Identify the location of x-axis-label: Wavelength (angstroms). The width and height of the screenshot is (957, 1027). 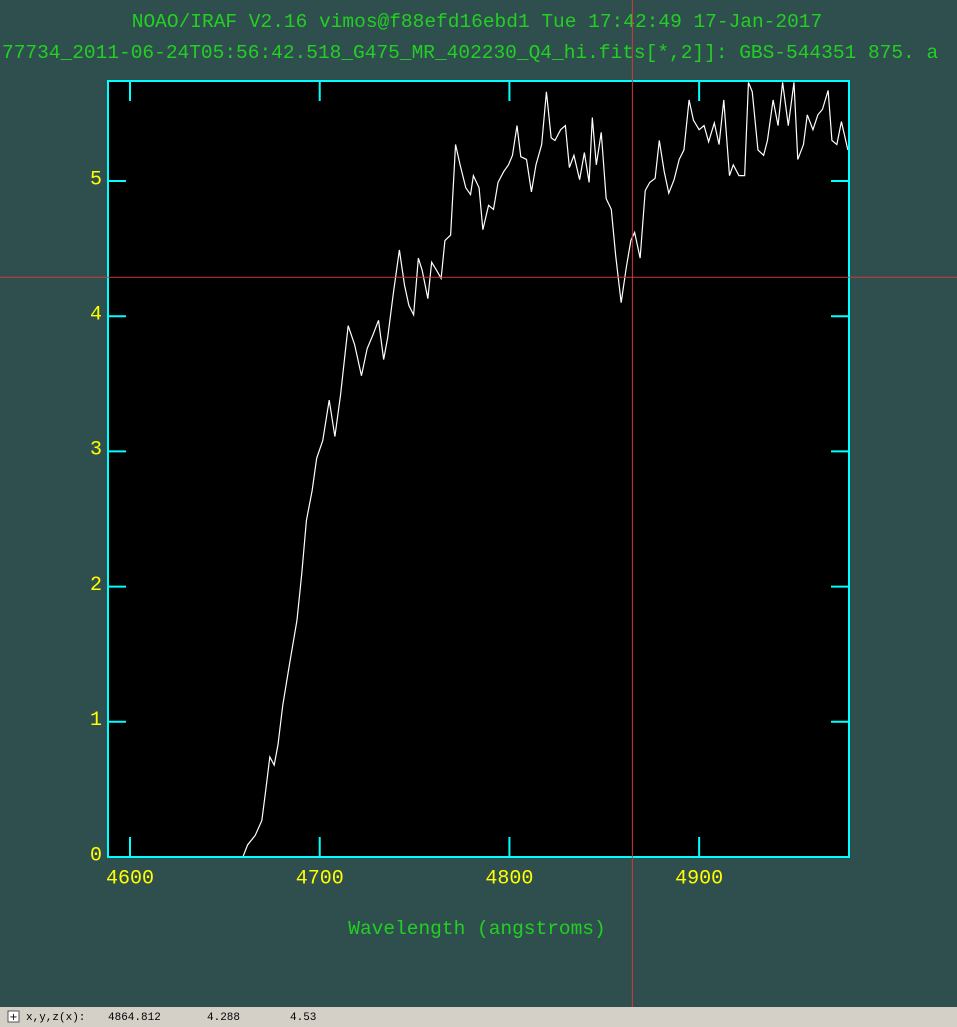
(476, 929).